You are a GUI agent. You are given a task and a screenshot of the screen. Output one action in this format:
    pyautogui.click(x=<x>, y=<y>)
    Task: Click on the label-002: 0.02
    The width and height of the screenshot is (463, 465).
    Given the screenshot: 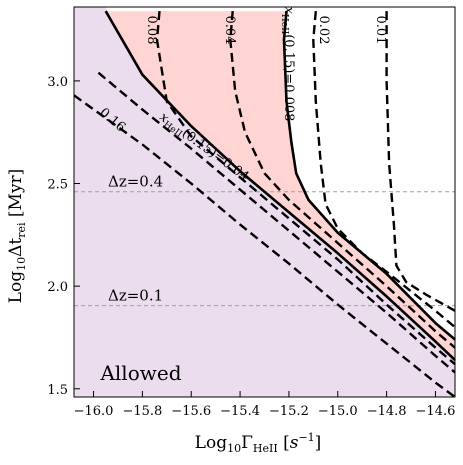 What is the action you would take?
    pyautogui.click(x=323, y=30)
    